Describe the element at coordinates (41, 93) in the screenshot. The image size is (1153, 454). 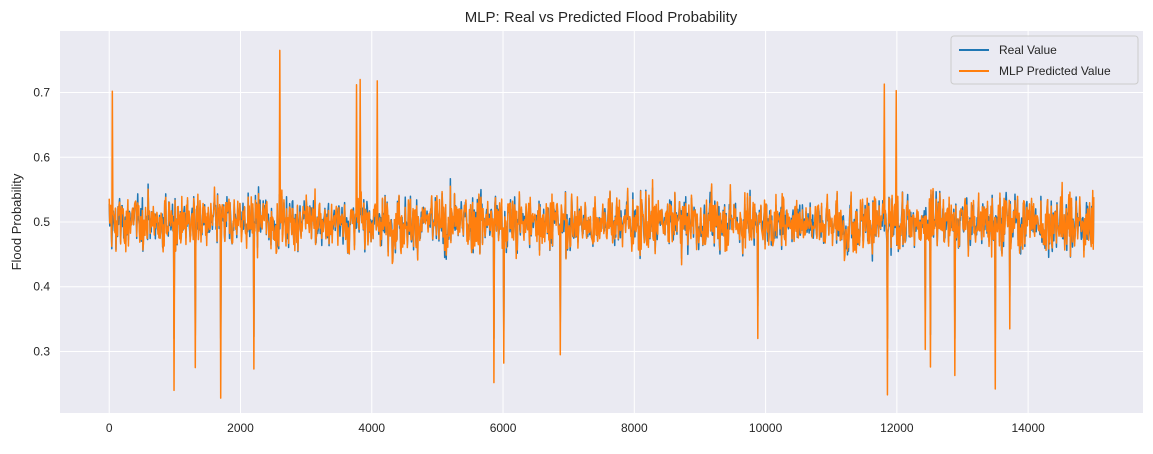
I see `y-tick-label: 0.7` at that location.